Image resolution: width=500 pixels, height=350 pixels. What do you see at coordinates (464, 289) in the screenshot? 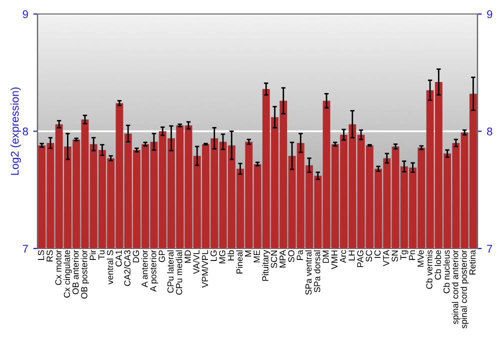
I see `x-tick-label: spinal cord posterior` at bounding box center [464, 289].